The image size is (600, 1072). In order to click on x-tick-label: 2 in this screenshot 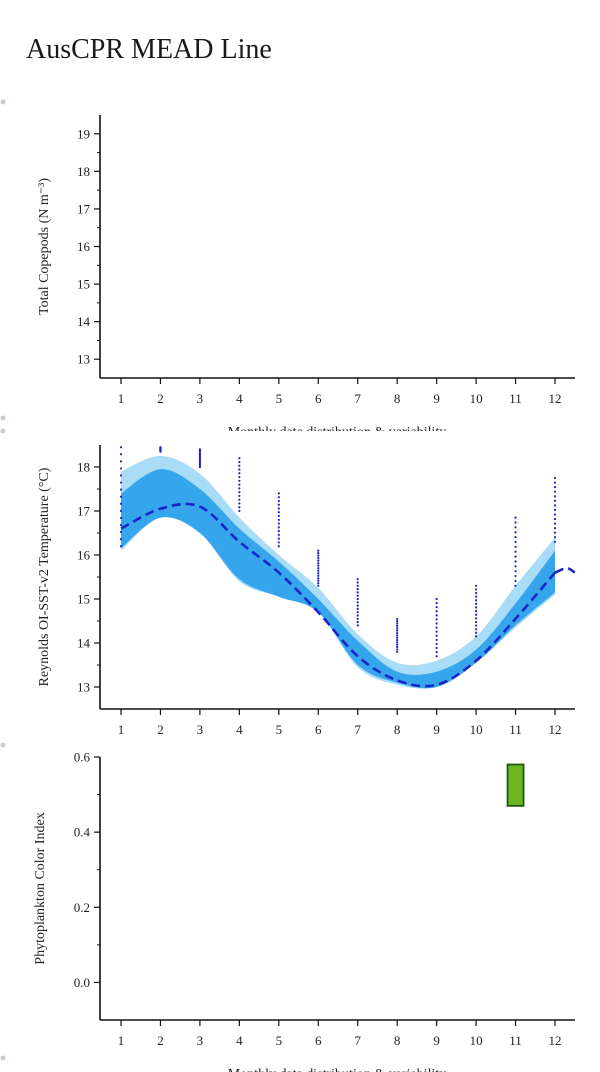, I will do `click(160, 729)`.